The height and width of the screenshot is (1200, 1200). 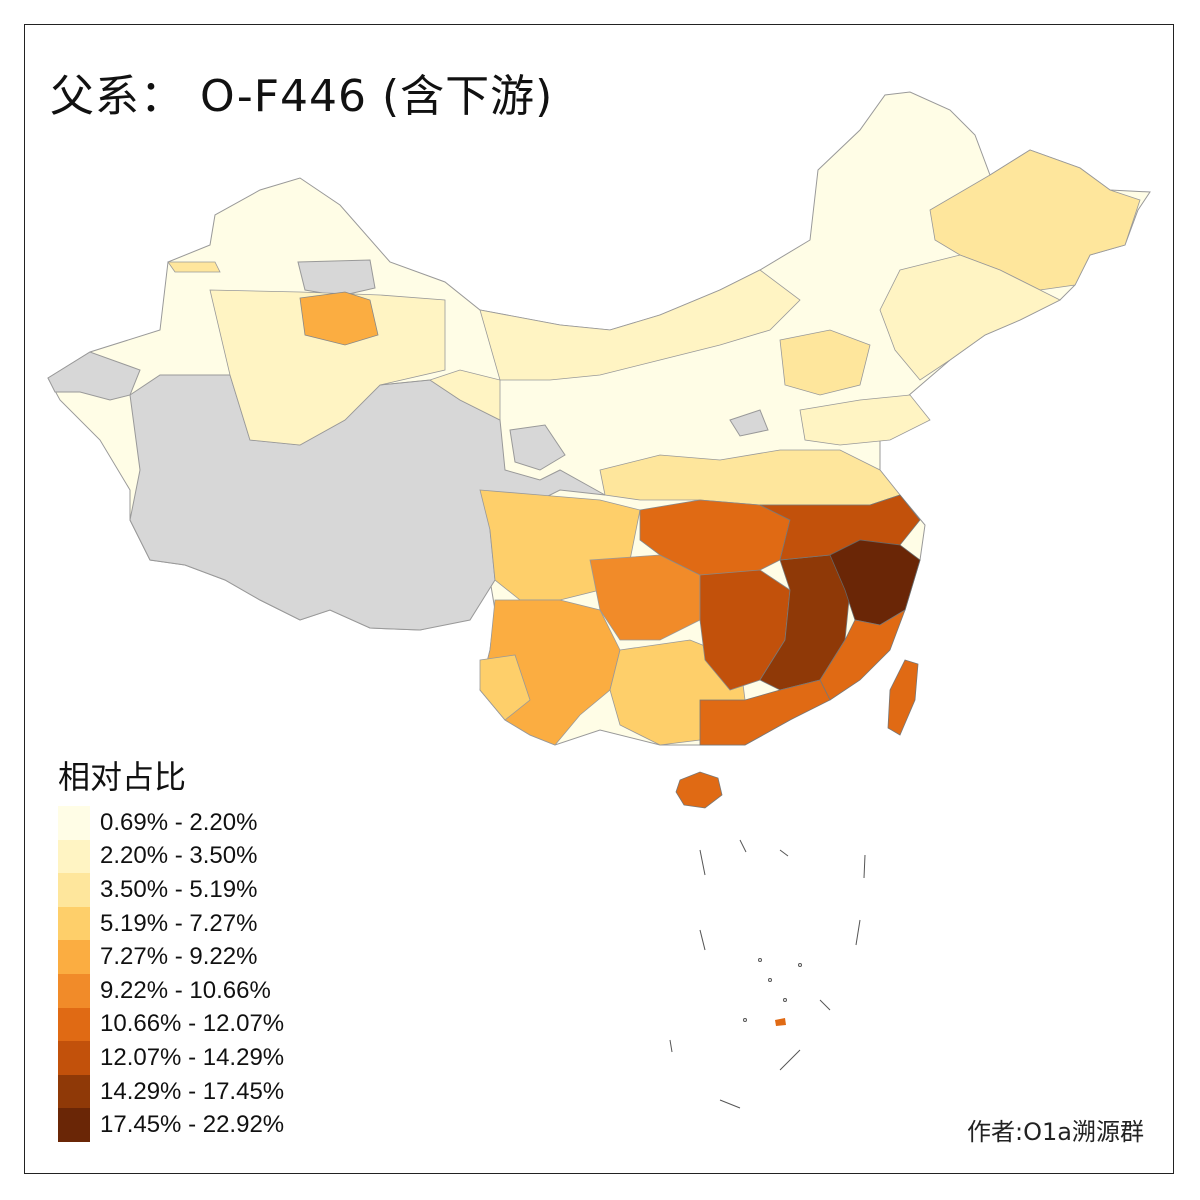 I want to click on region-shandong, so click(x=865, y=420).